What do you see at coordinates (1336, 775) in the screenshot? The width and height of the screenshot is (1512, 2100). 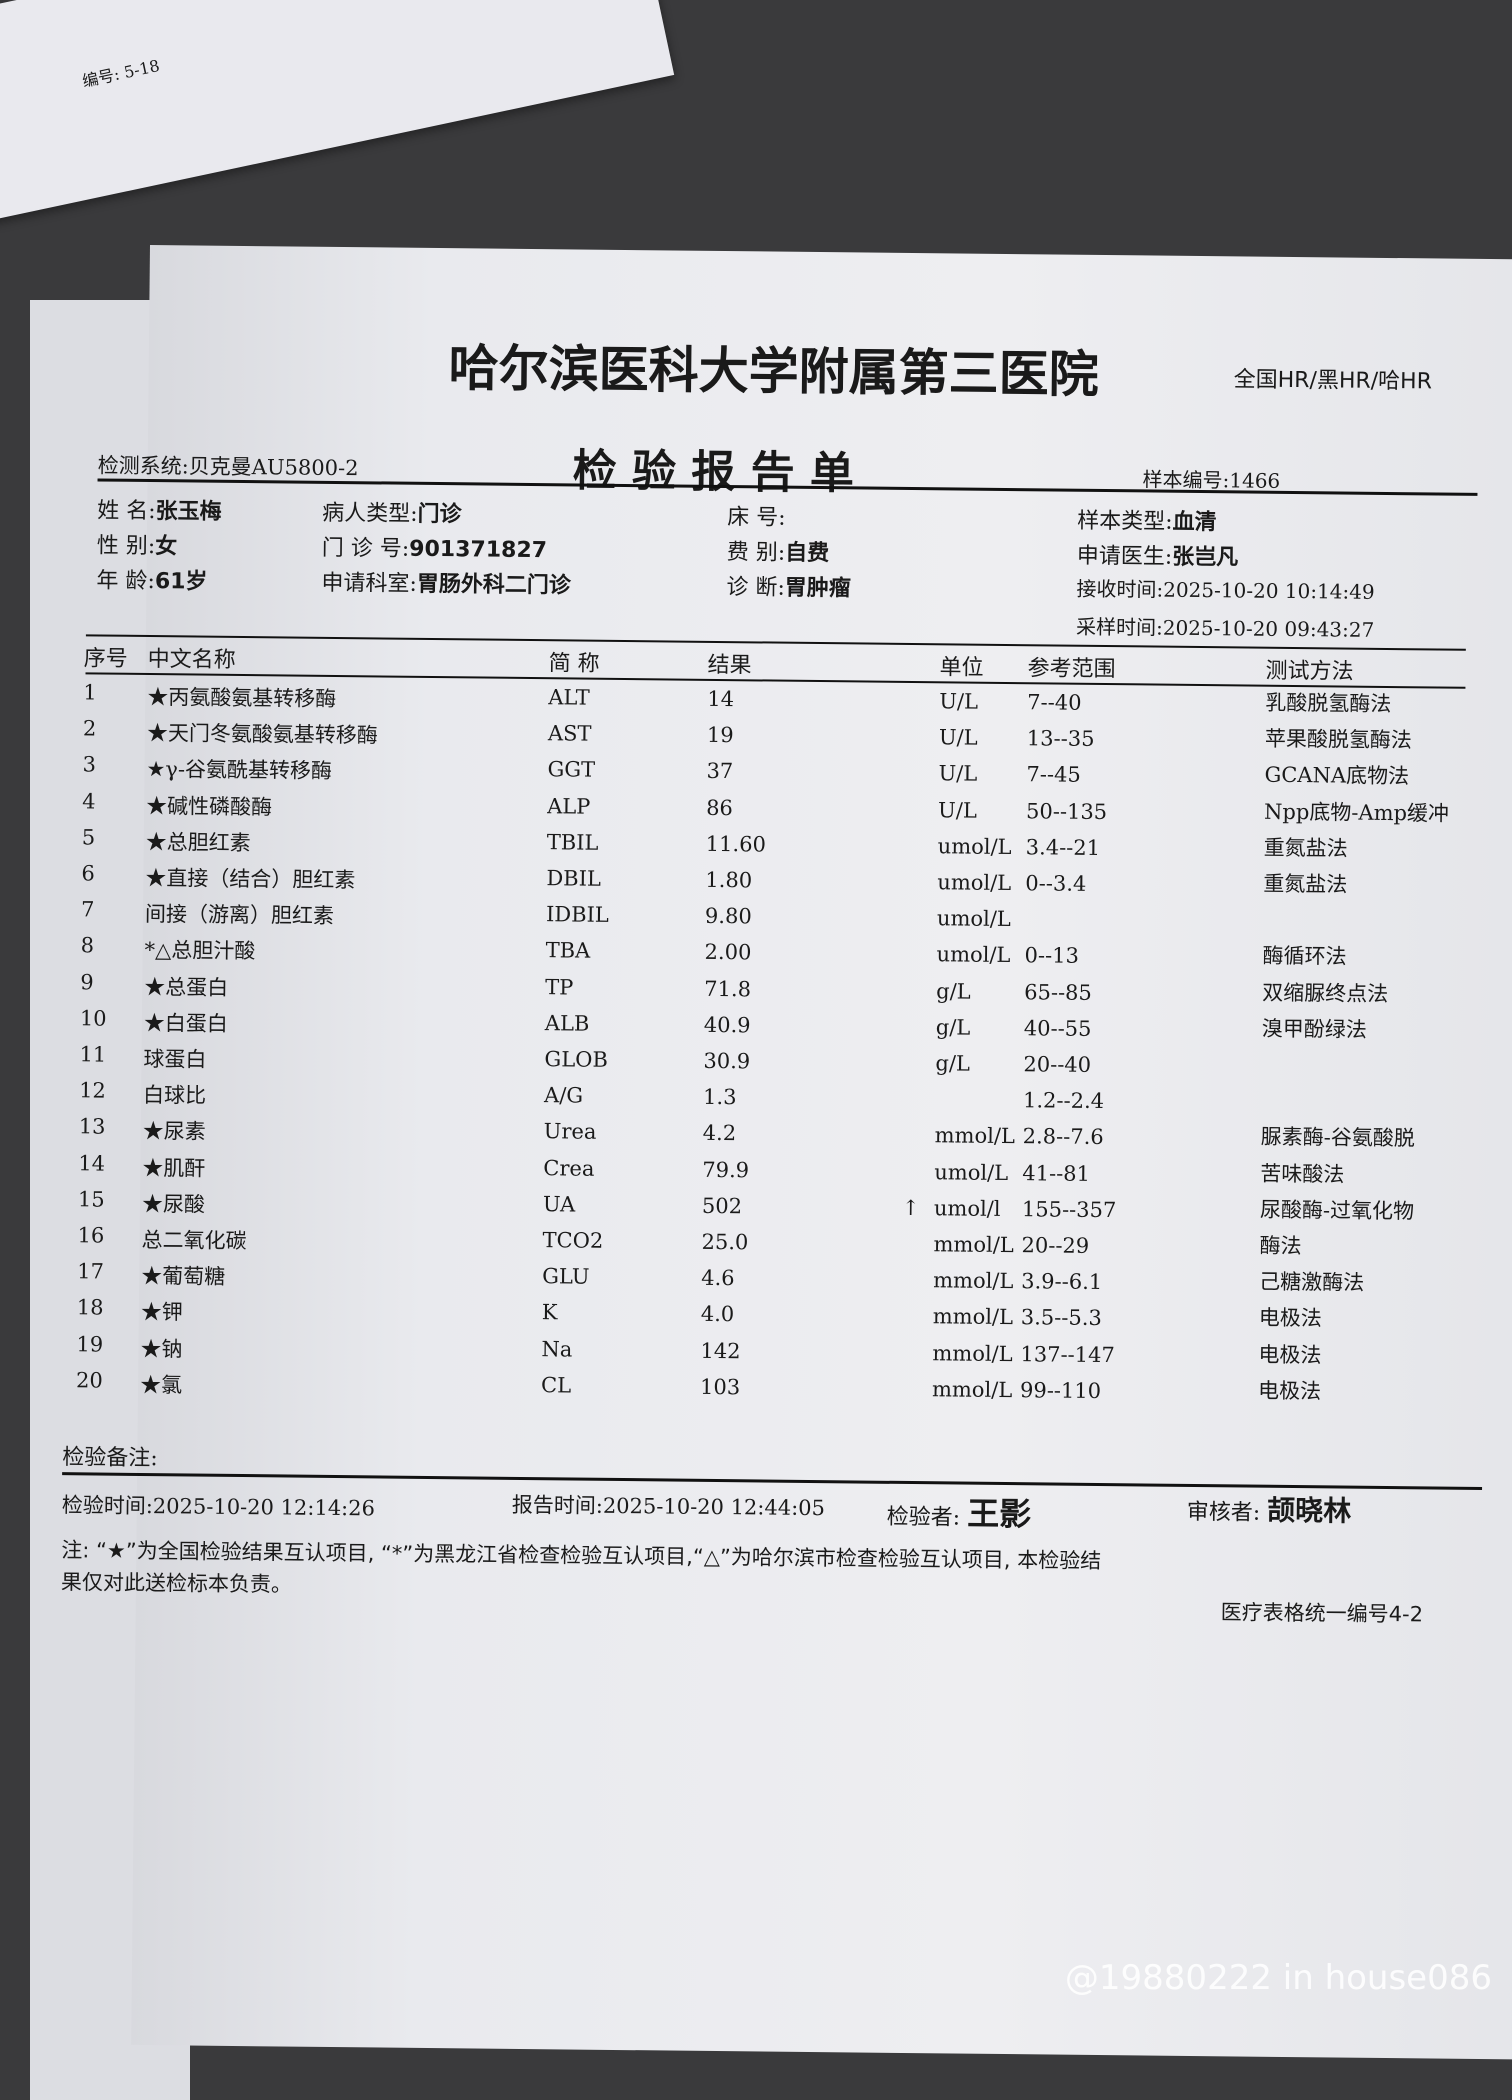 I see `cell-method: GCANA底物法` at bounding box center [1336, 775].